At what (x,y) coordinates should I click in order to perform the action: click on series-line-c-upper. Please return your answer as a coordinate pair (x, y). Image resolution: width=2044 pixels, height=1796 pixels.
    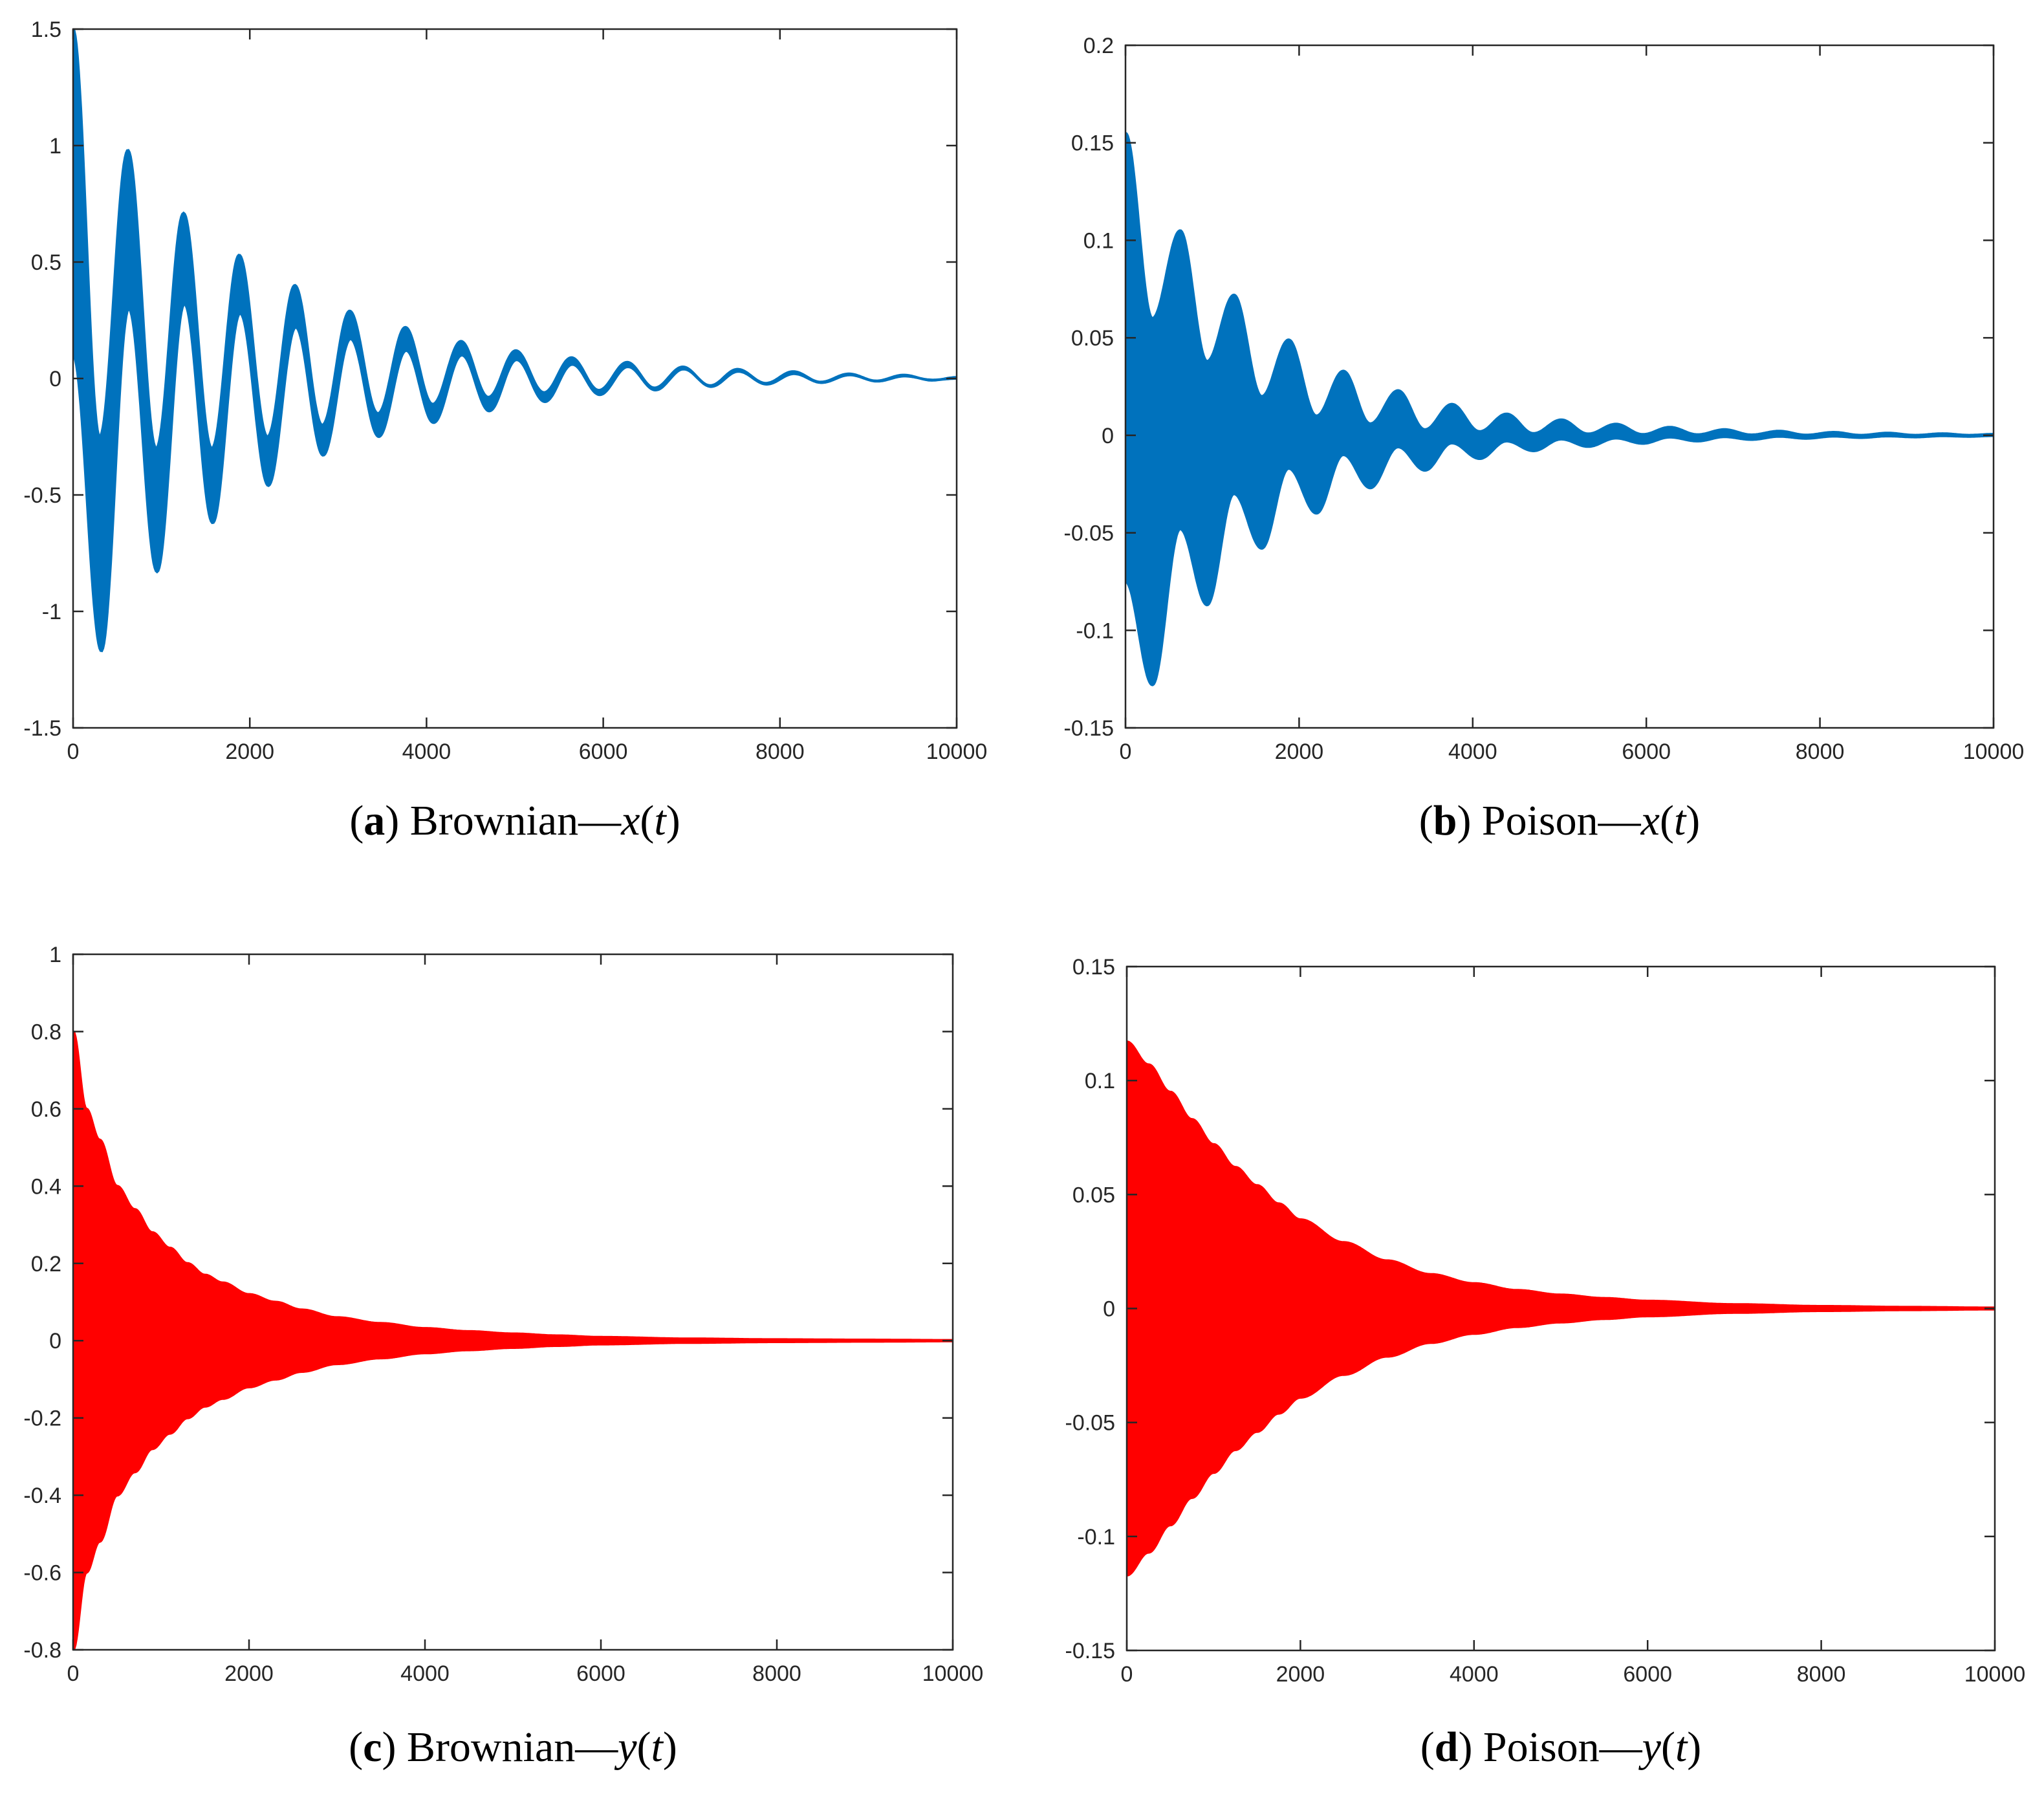
    Looking at the image, I should click on (513, 1186).